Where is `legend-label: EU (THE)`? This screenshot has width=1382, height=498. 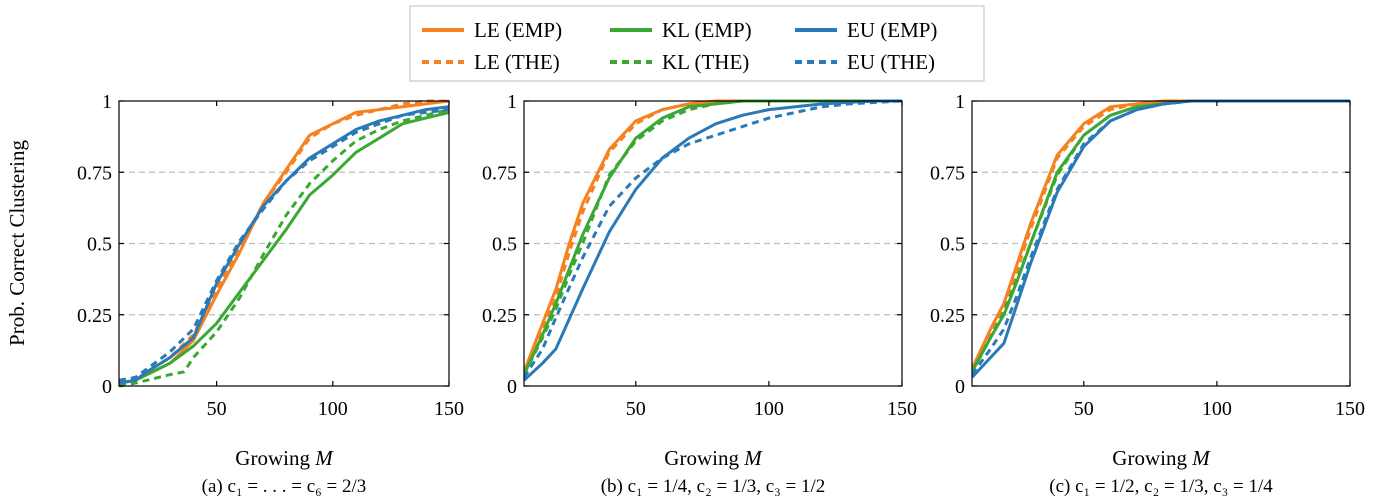 legend-label: EU (THE) is located at coordinates (891, 62).